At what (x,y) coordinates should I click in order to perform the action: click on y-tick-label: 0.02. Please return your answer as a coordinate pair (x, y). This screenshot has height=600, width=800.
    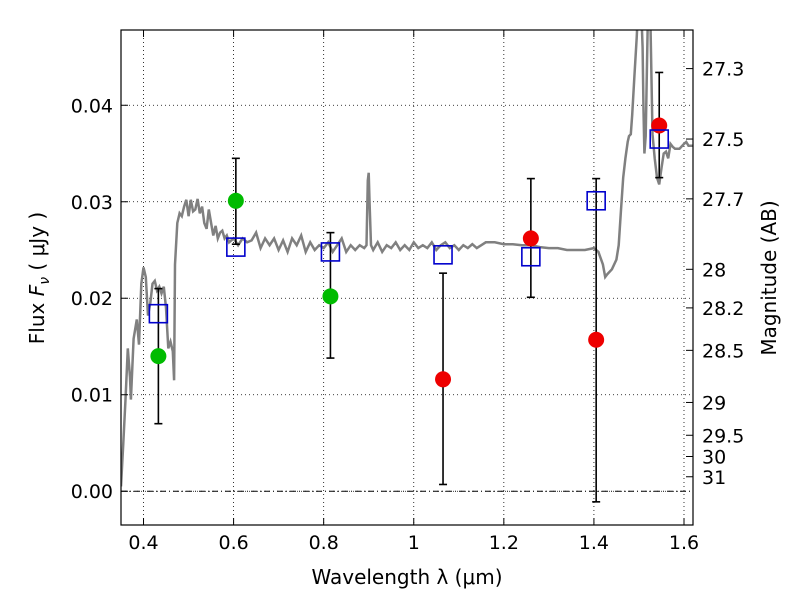
    Looking at the image, I should click on (92, 299).